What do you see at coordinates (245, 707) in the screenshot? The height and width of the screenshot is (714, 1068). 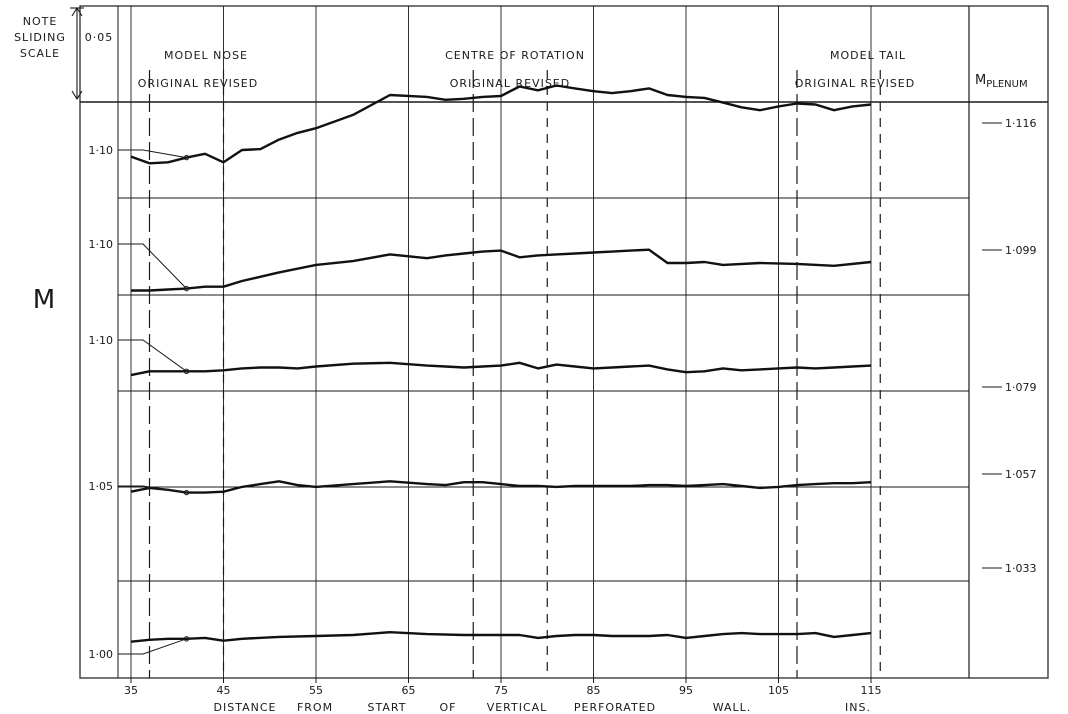 I see `x-axis-label-part: DISTANCE` at bounding box center [245, 707].